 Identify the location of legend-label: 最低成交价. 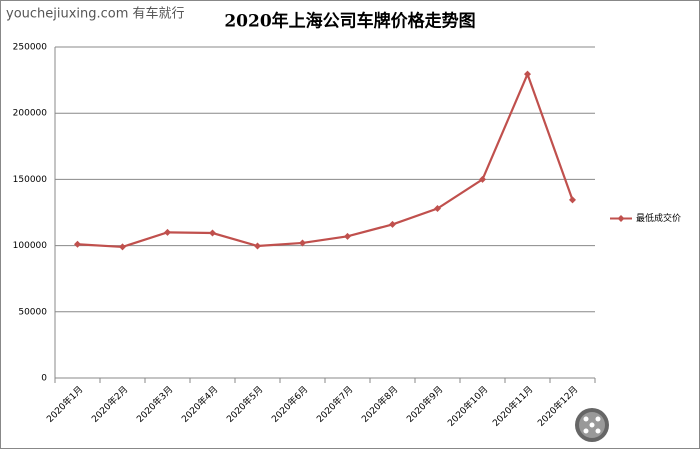
(658, 218).